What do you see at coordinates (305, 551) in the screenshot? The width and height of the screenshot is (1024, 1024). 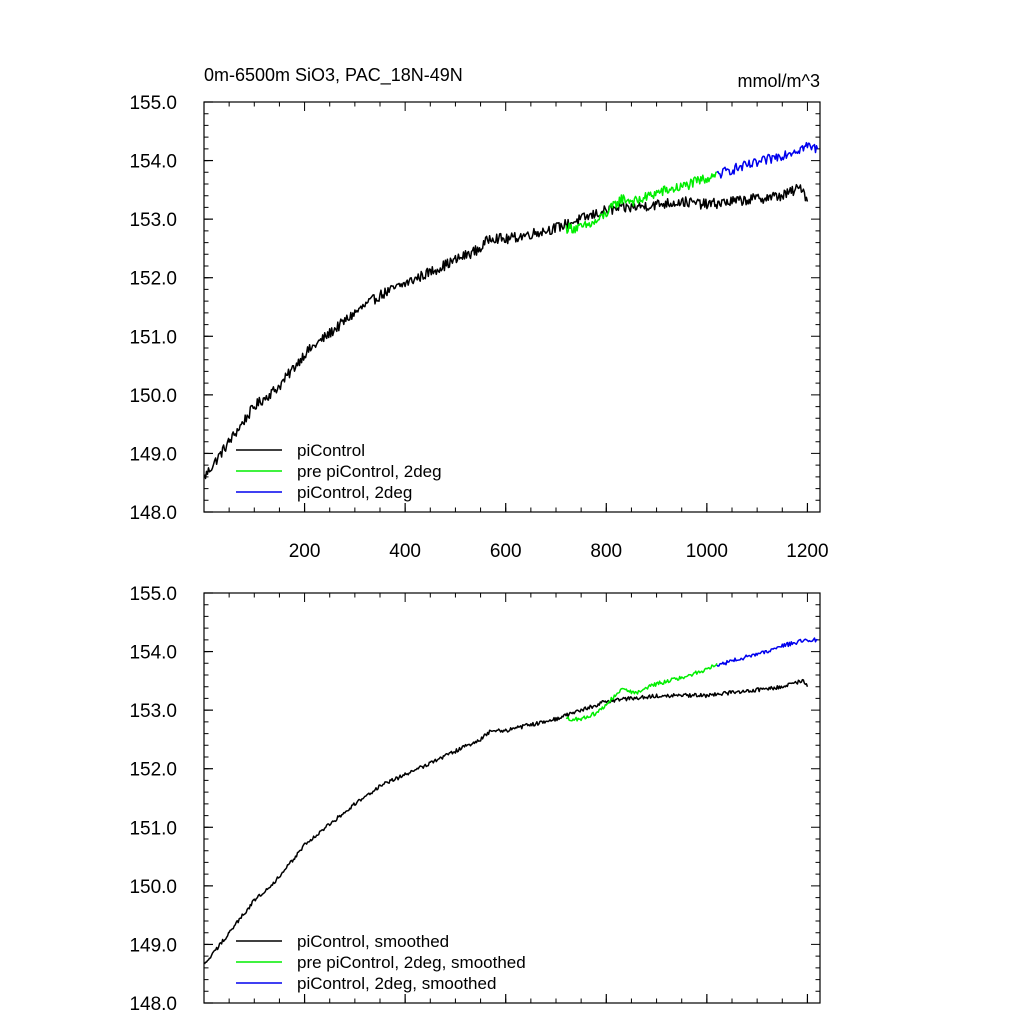 I see `x-tick-label: 200` at bounding box center [305, 551].